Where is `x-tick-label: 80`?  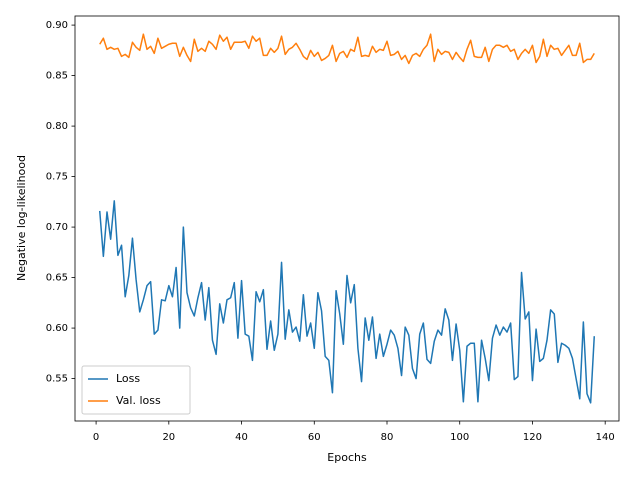 x-tick-label: 80 is located at coordinates (387, 437).